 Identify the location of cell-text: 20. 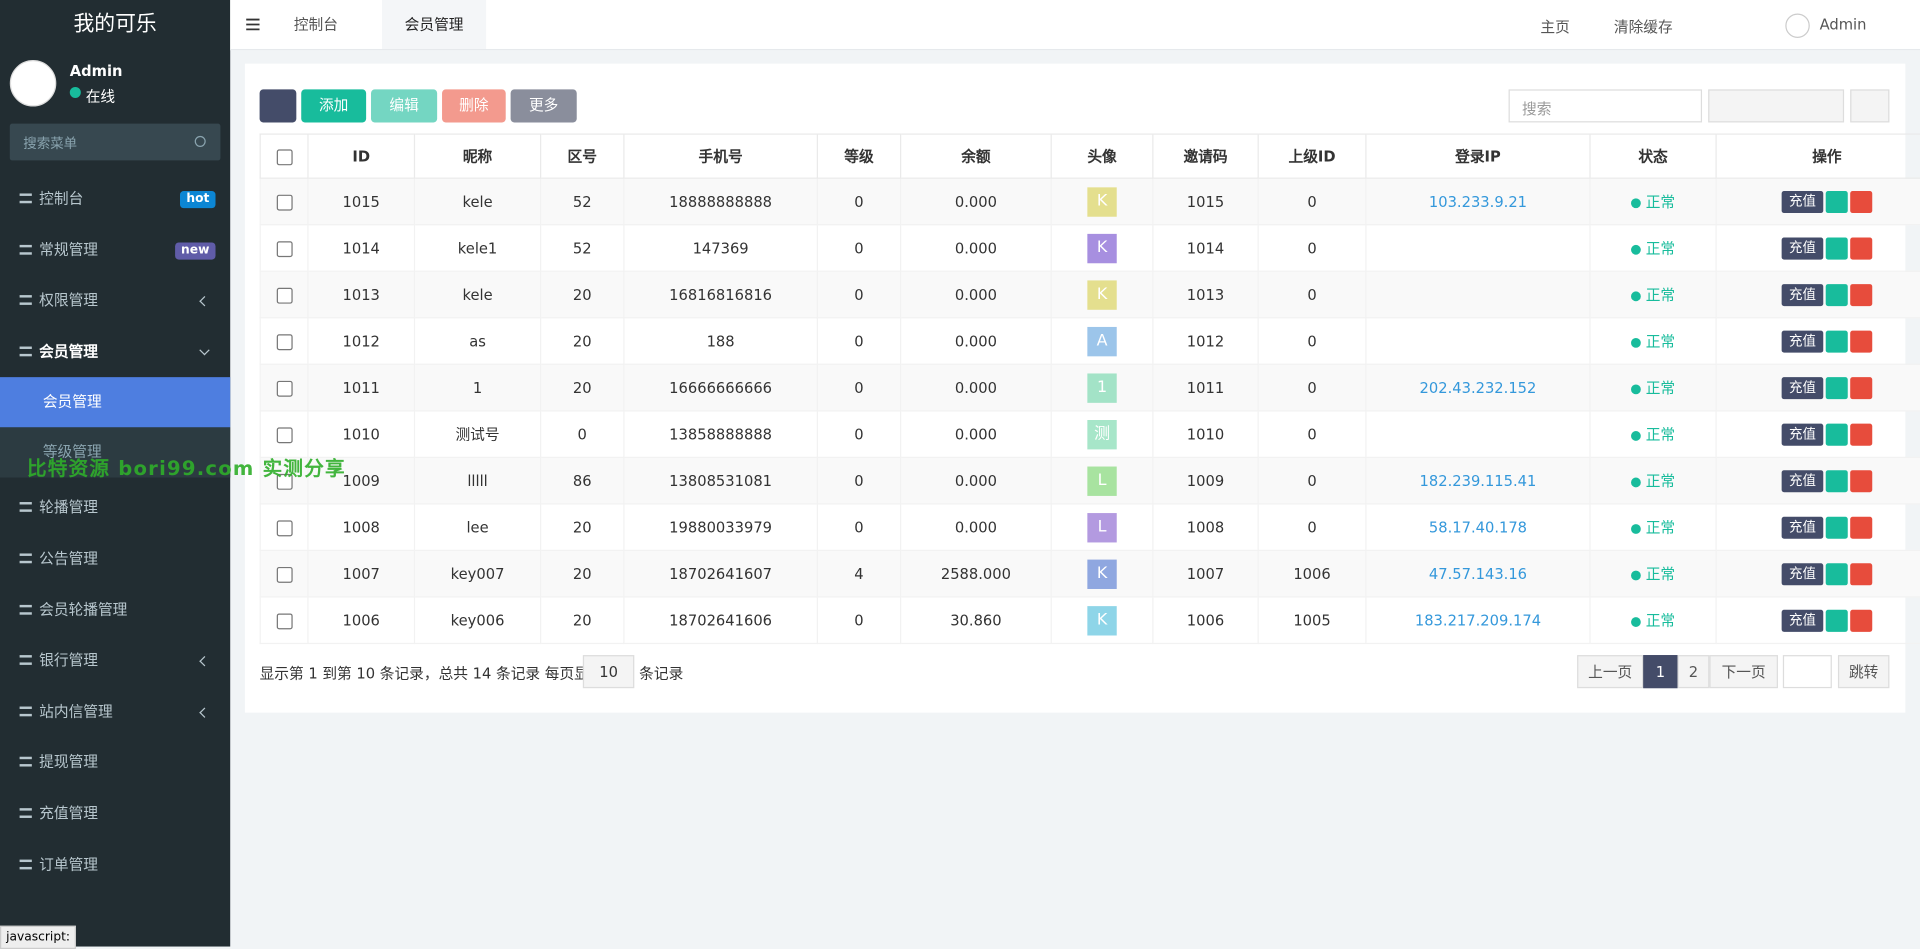
(582, 294).